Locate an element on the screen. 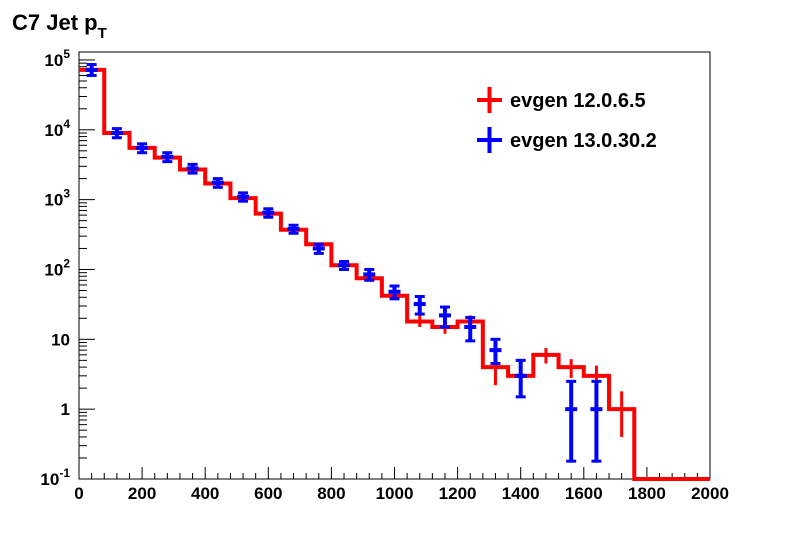  x-tick-label: 1000 is located at coordinates (395, 493).